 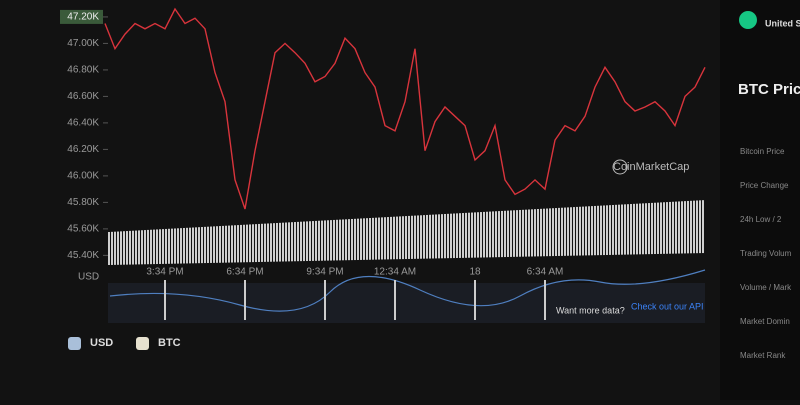 What do you see at coordinates (762, 151) in the screenshot?
I see `panel-row: Bitcoin Price` at bounding box center [762, 151].